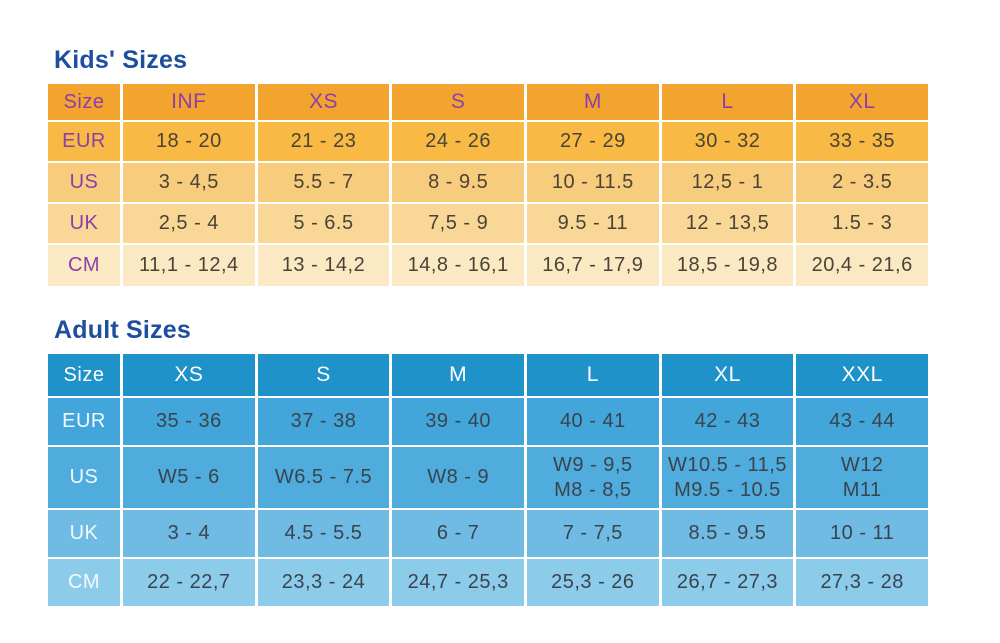 This screenshot has height=643, width=1000. Describe the element at coordinates (862, 477) in the screenshot. I see `size-cell: W12 M11` at that location.